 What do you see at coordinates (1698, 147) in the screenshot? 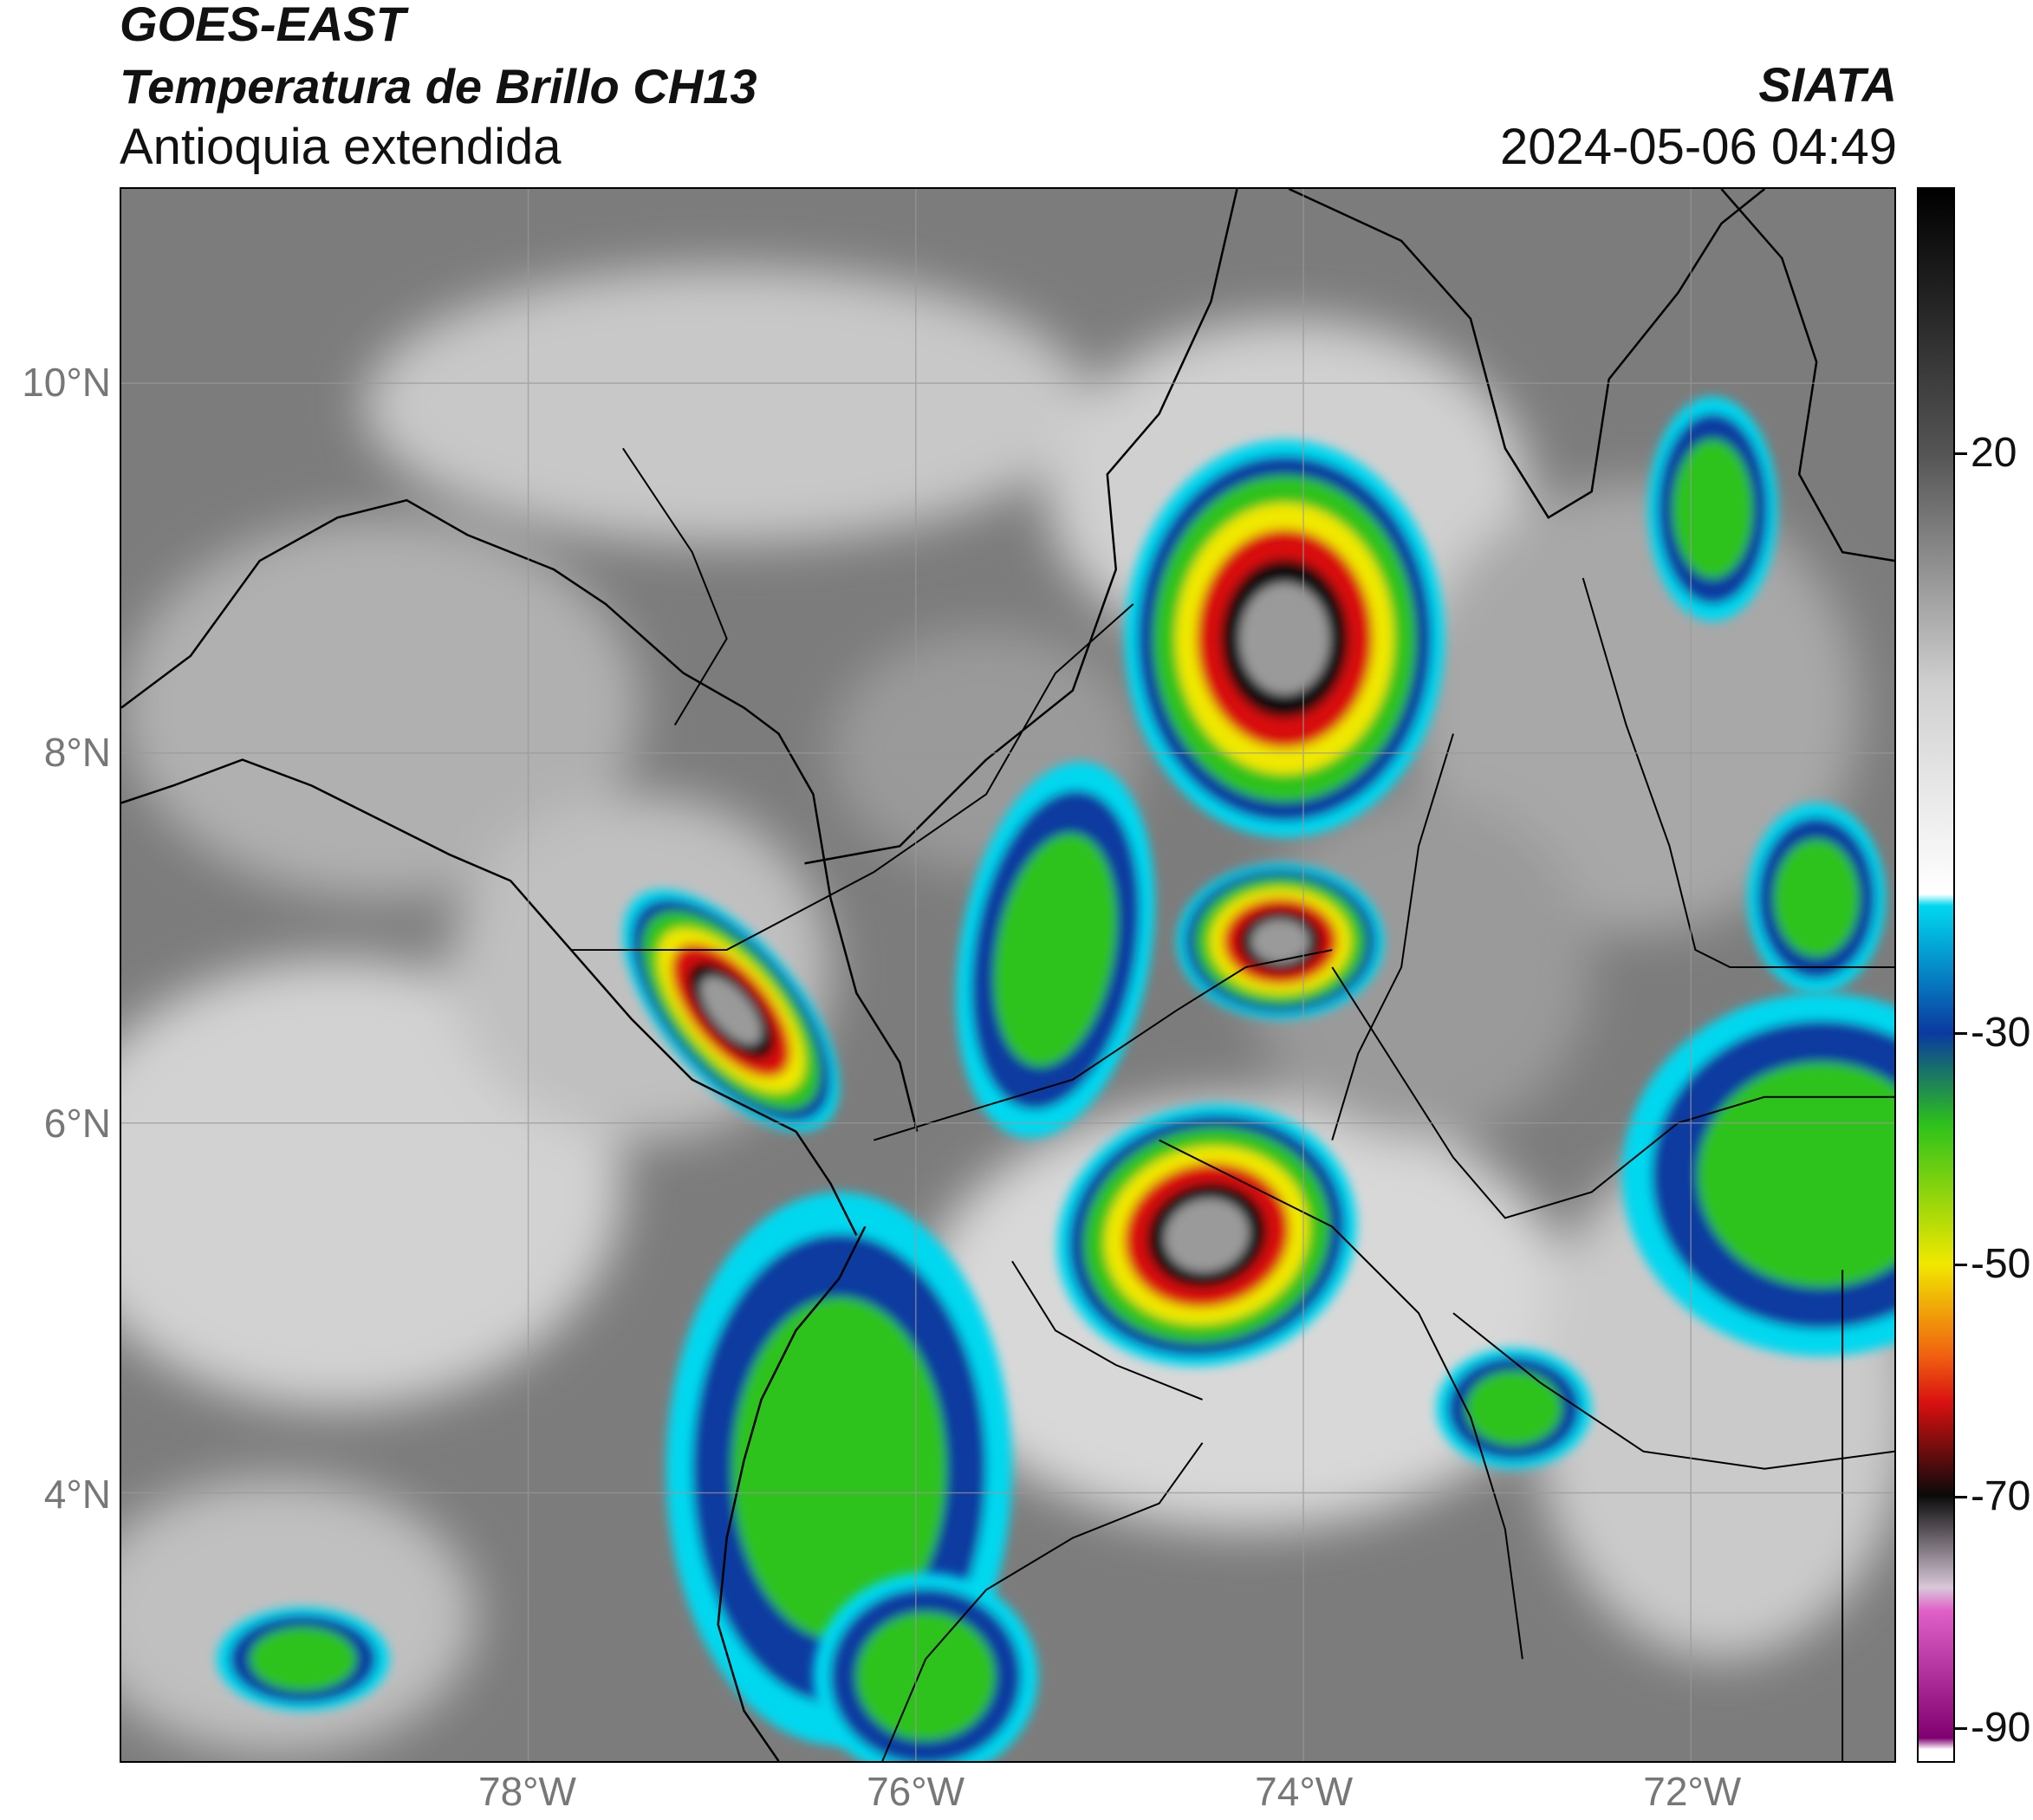
I see `timestamp-label: 2024-05-06 04:49` at bounding box center [1698, 147].